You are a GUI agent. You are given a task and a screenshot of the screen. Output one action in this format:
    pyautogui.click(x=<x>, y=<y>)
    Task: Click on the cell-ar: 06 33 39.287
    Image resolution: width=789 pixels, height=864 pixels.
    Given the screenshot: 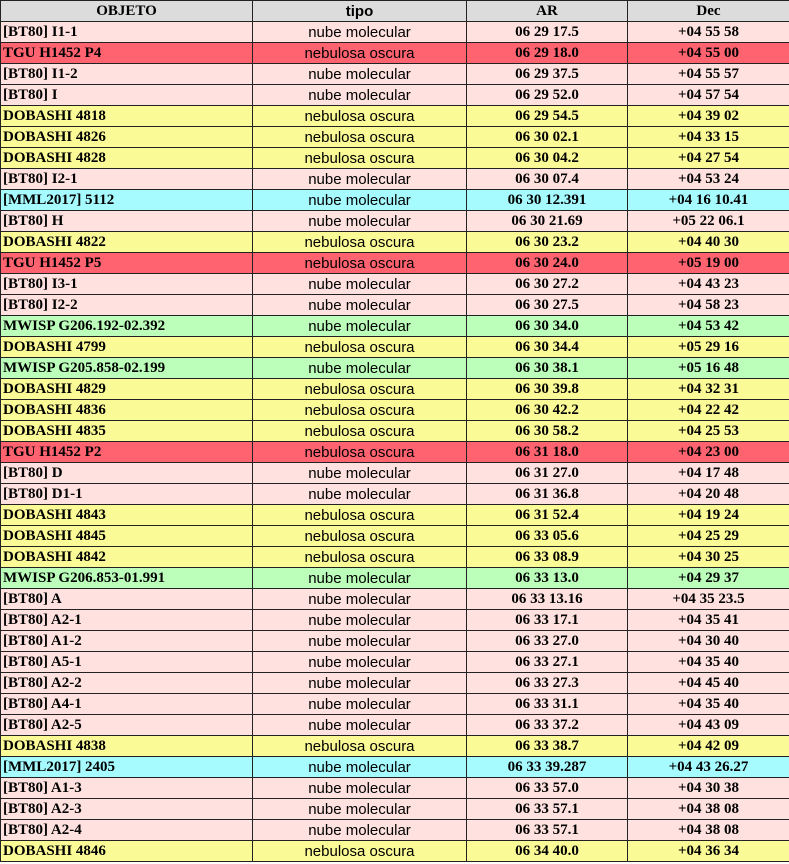 What is the action you would take?
    pyautogui.click(x=547, y=767)
    